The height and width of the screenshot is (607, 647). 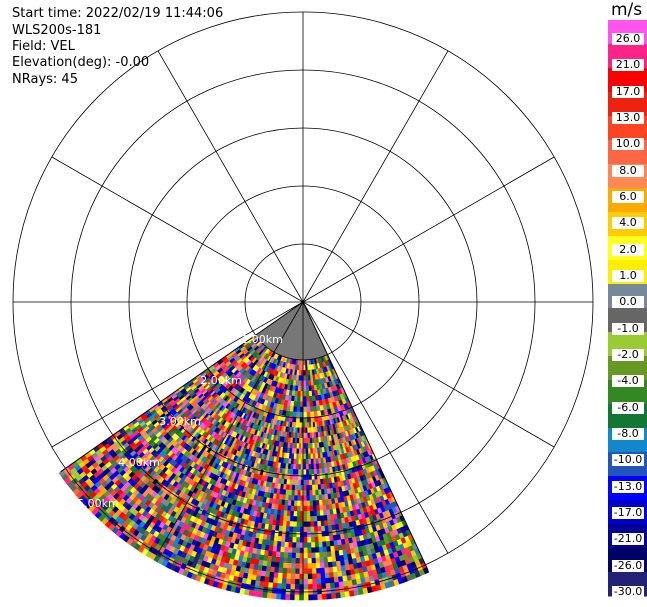 I want to click on colorbar-label: 26.0, so click(x=628, y=39).